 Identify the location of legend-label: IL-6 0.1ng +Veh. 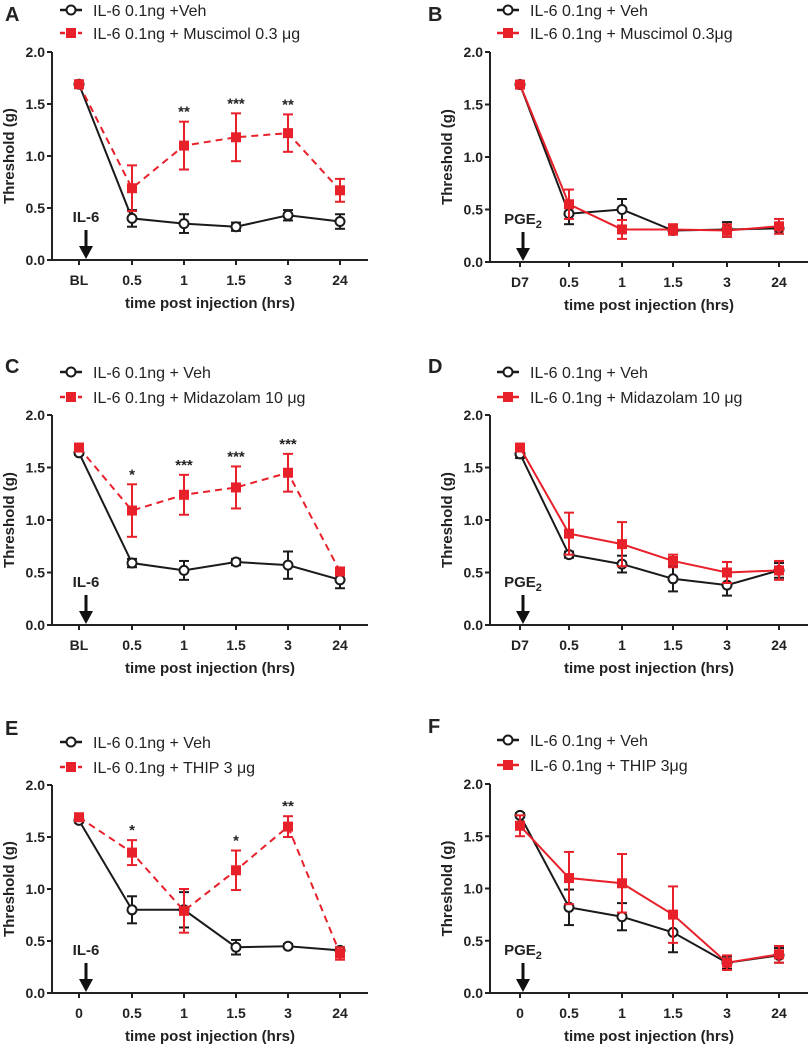
(149, 11).